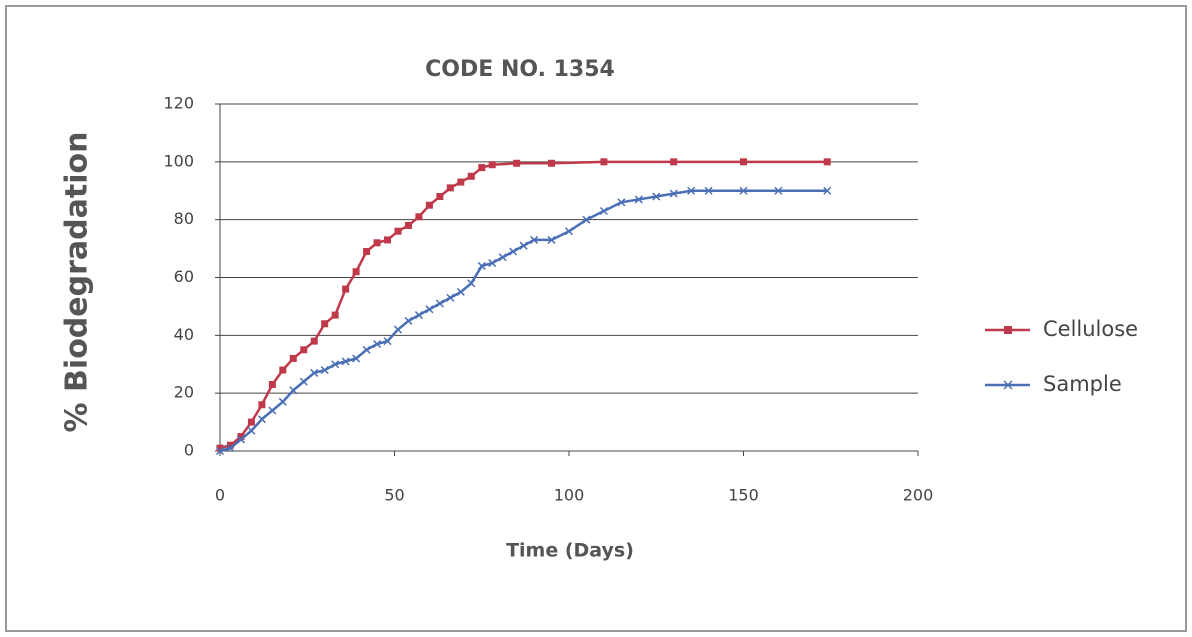 This screenshot has height=637, width=1192. What do you see at coordinates (184, 218) in the screenshot?
I see `y-tick-label: 80` at bounding box center [184, 218].